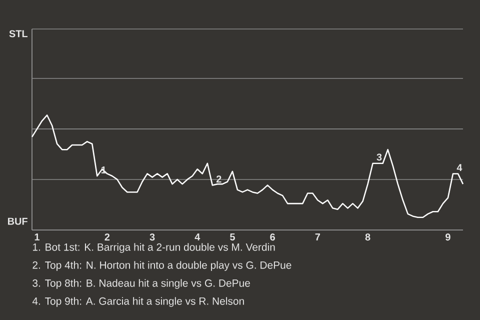 This screenshot has height=320, width=480. What do you see at coordinates (459, 168) in the screenshot?
I see `annotation: 4` at bounding box center [459, 168].